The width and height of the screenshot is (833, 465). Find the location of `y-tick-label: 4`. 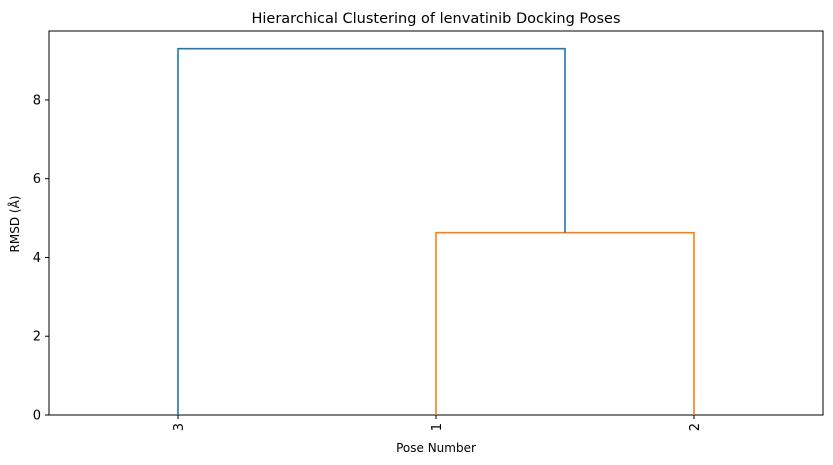

y-tick-label: 4 is located at coordinates (37, 258).